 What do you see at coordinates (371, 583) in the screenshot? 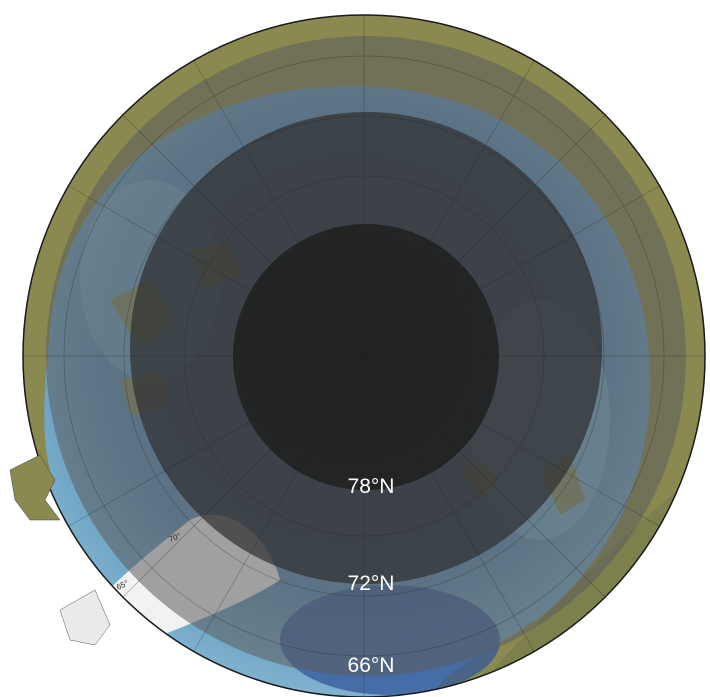
I see `latitude-label-72: 72°N` at bounding box center [371, 583].